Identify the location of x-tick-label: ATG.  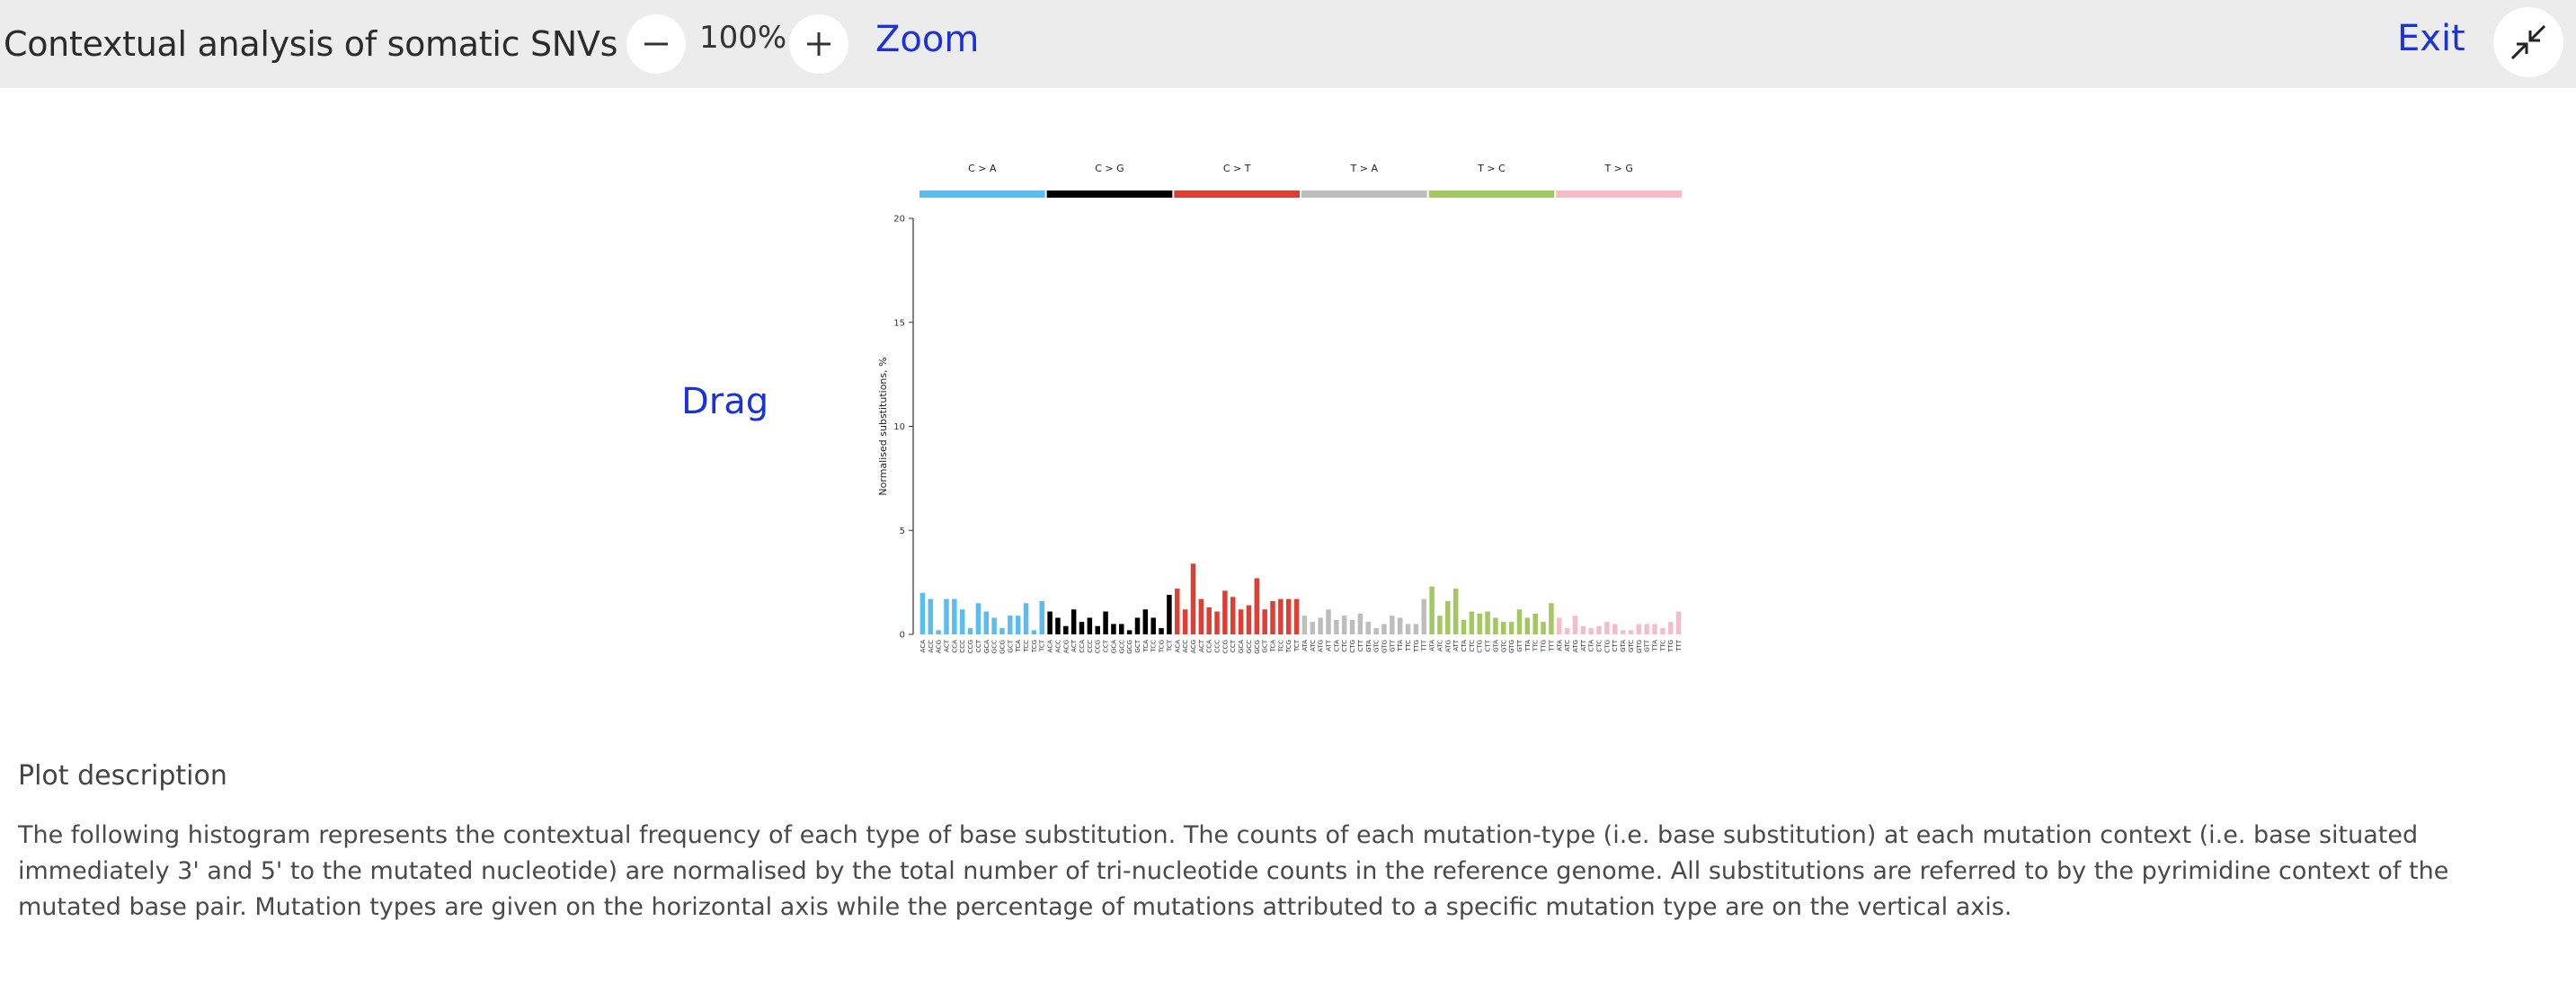
(1575, 646).